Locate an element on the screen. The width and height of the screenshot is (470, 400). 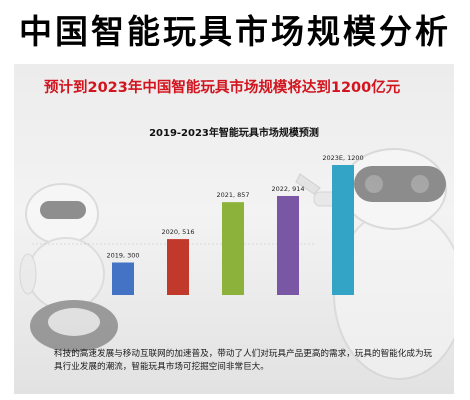
bar-2020 is located at coordinates (178, 267).